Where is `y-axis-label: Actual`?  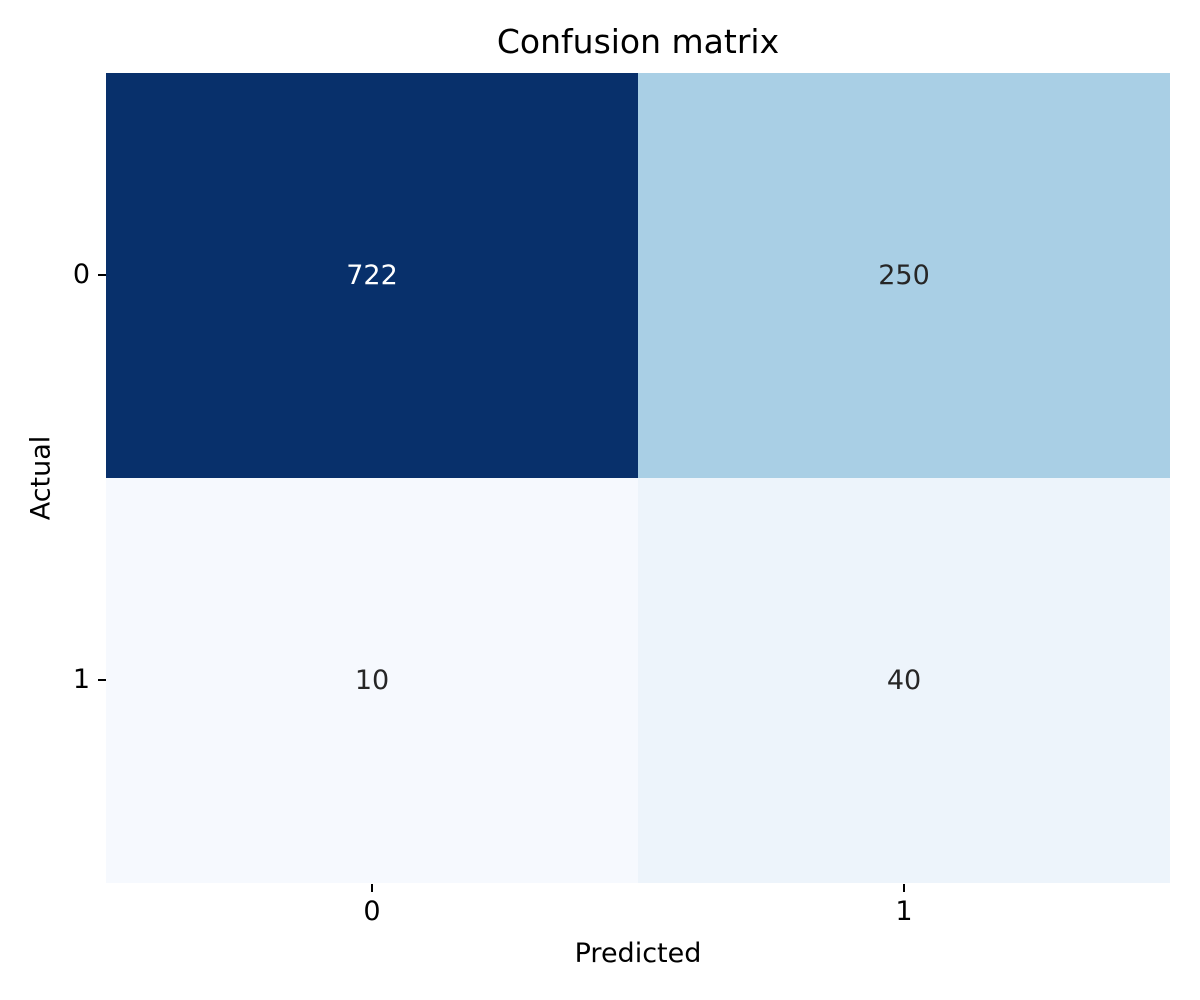
y-axis-label: Actual is located at coordinates (41, 478).